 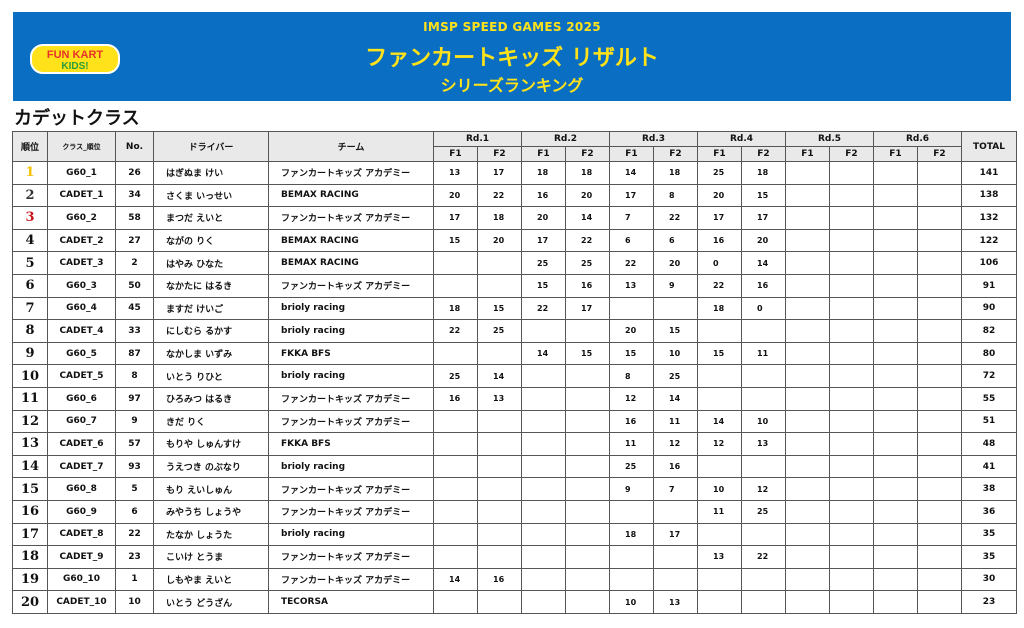 What do you see at coordinates (134, 398) in the screenshot?
I see `kart-number-cell: 97` at bounding box center [134, 398].